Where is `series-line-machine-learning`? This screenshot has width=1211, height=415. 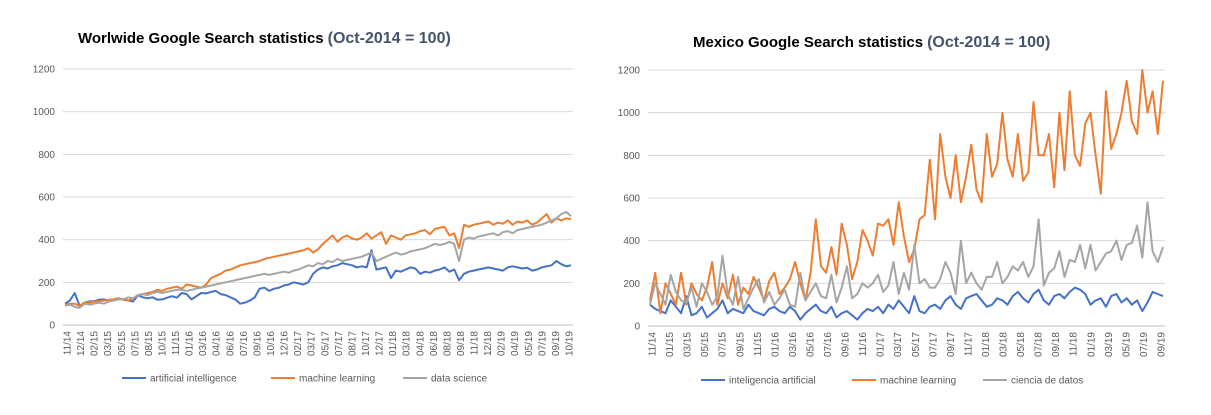 series-line-machine-learning is located at coordinates (318, 260).